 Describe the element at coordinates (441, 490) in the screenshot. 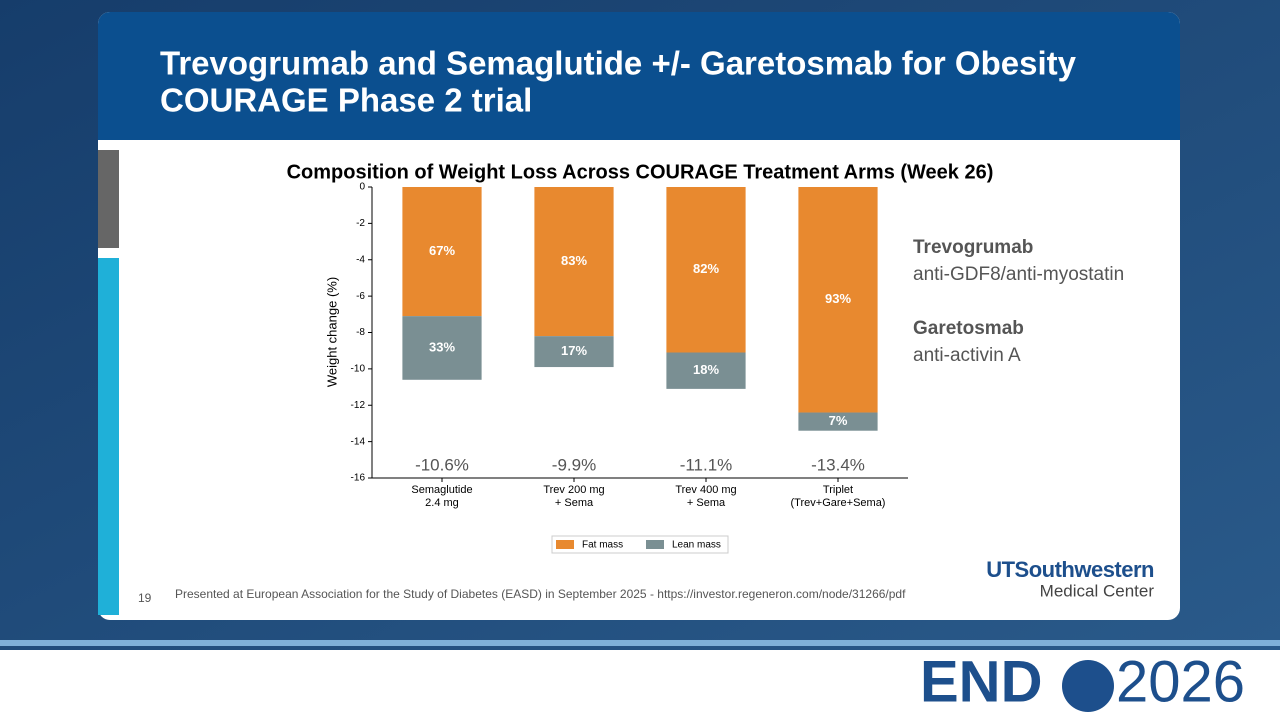

I see `x-tick-label: Semaglutide` at that location.